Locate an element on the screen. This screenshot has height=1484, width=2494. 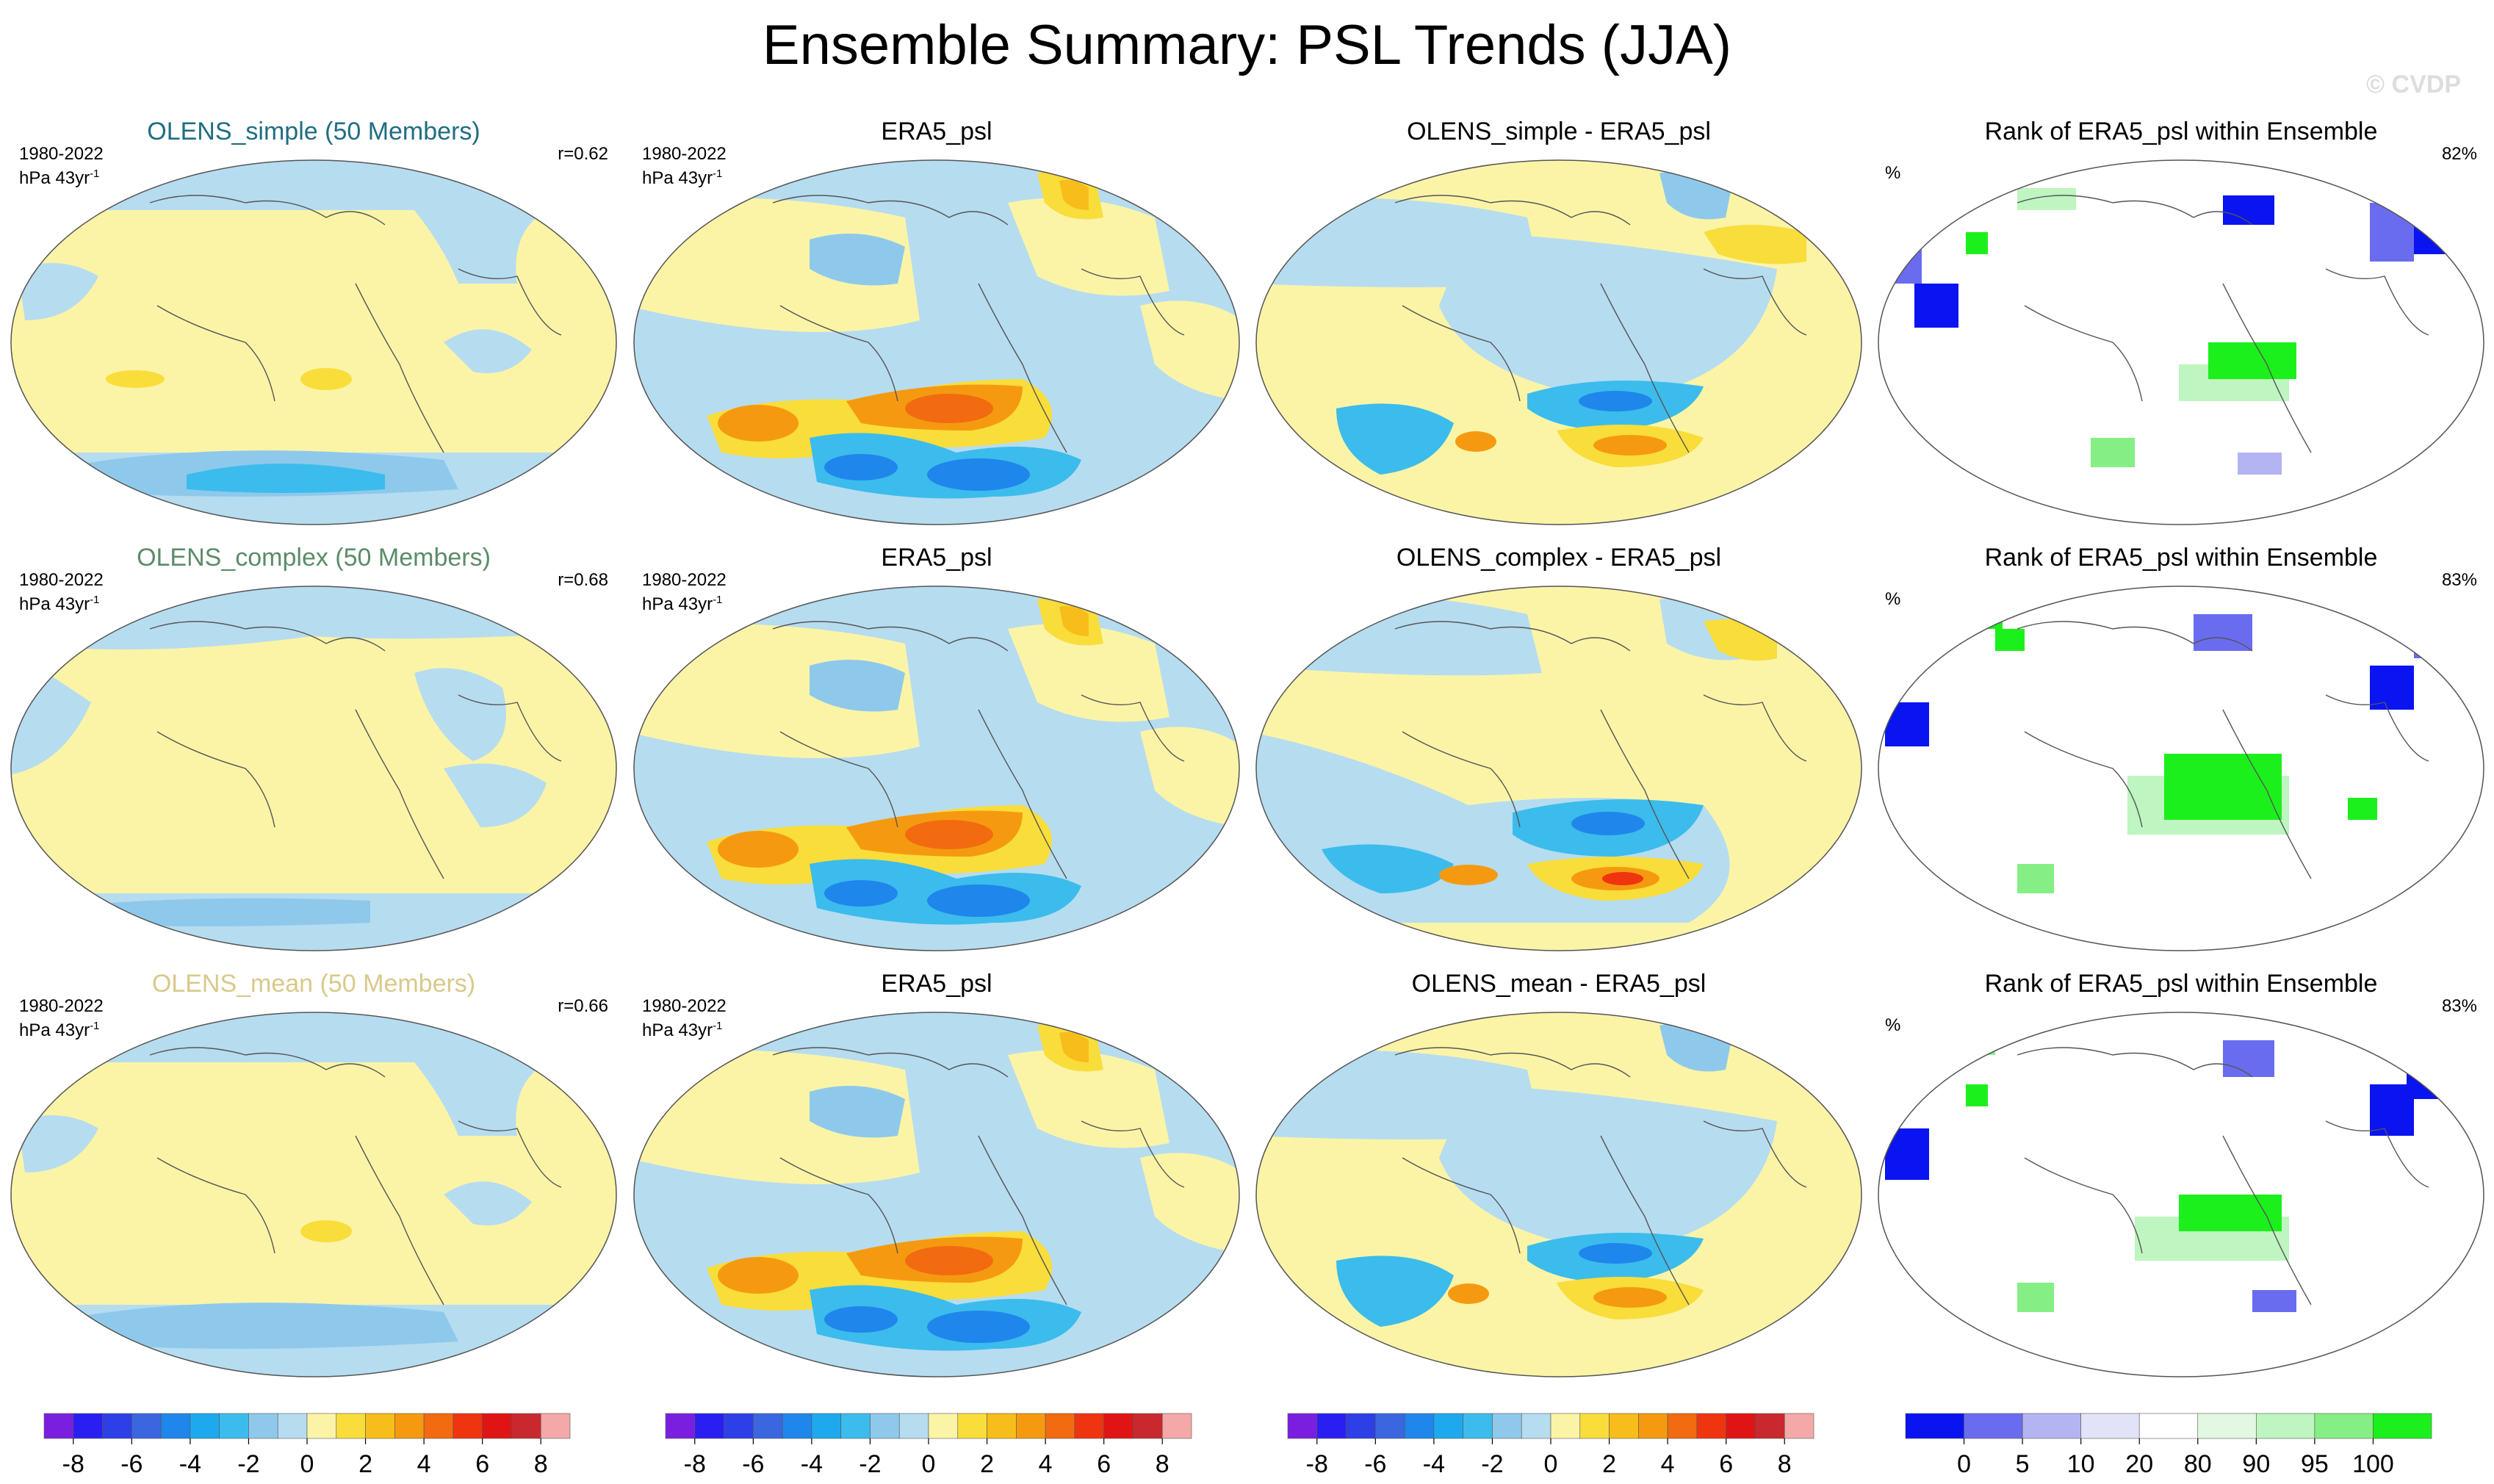
panel-obs-row2: ERA5_psl 1980-2022 hPa 43yr-1 is located at coordinates (937, 757).